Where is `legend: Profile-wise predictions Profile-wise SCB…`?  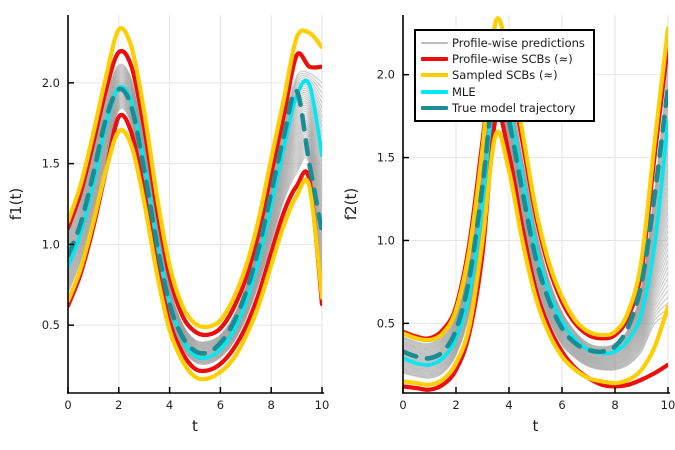
legend: Profile-wise predictions Profile-wise SCB… is located at coordinates (504, 75).